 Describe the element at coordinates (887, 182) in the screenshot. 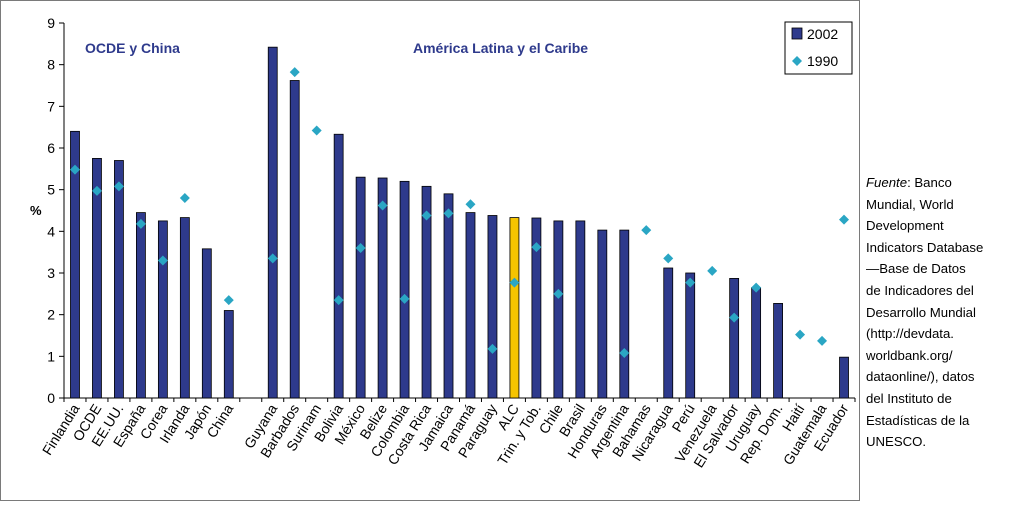

I see `source-note-label: Fuente` at that location.